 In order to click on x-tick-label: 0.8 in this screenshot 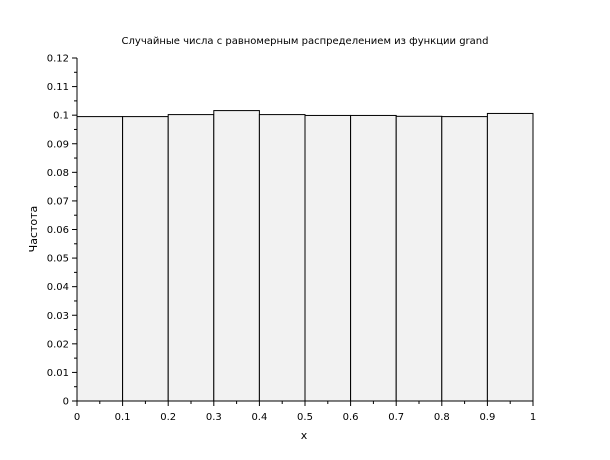, I will do `click(442, 417)`.